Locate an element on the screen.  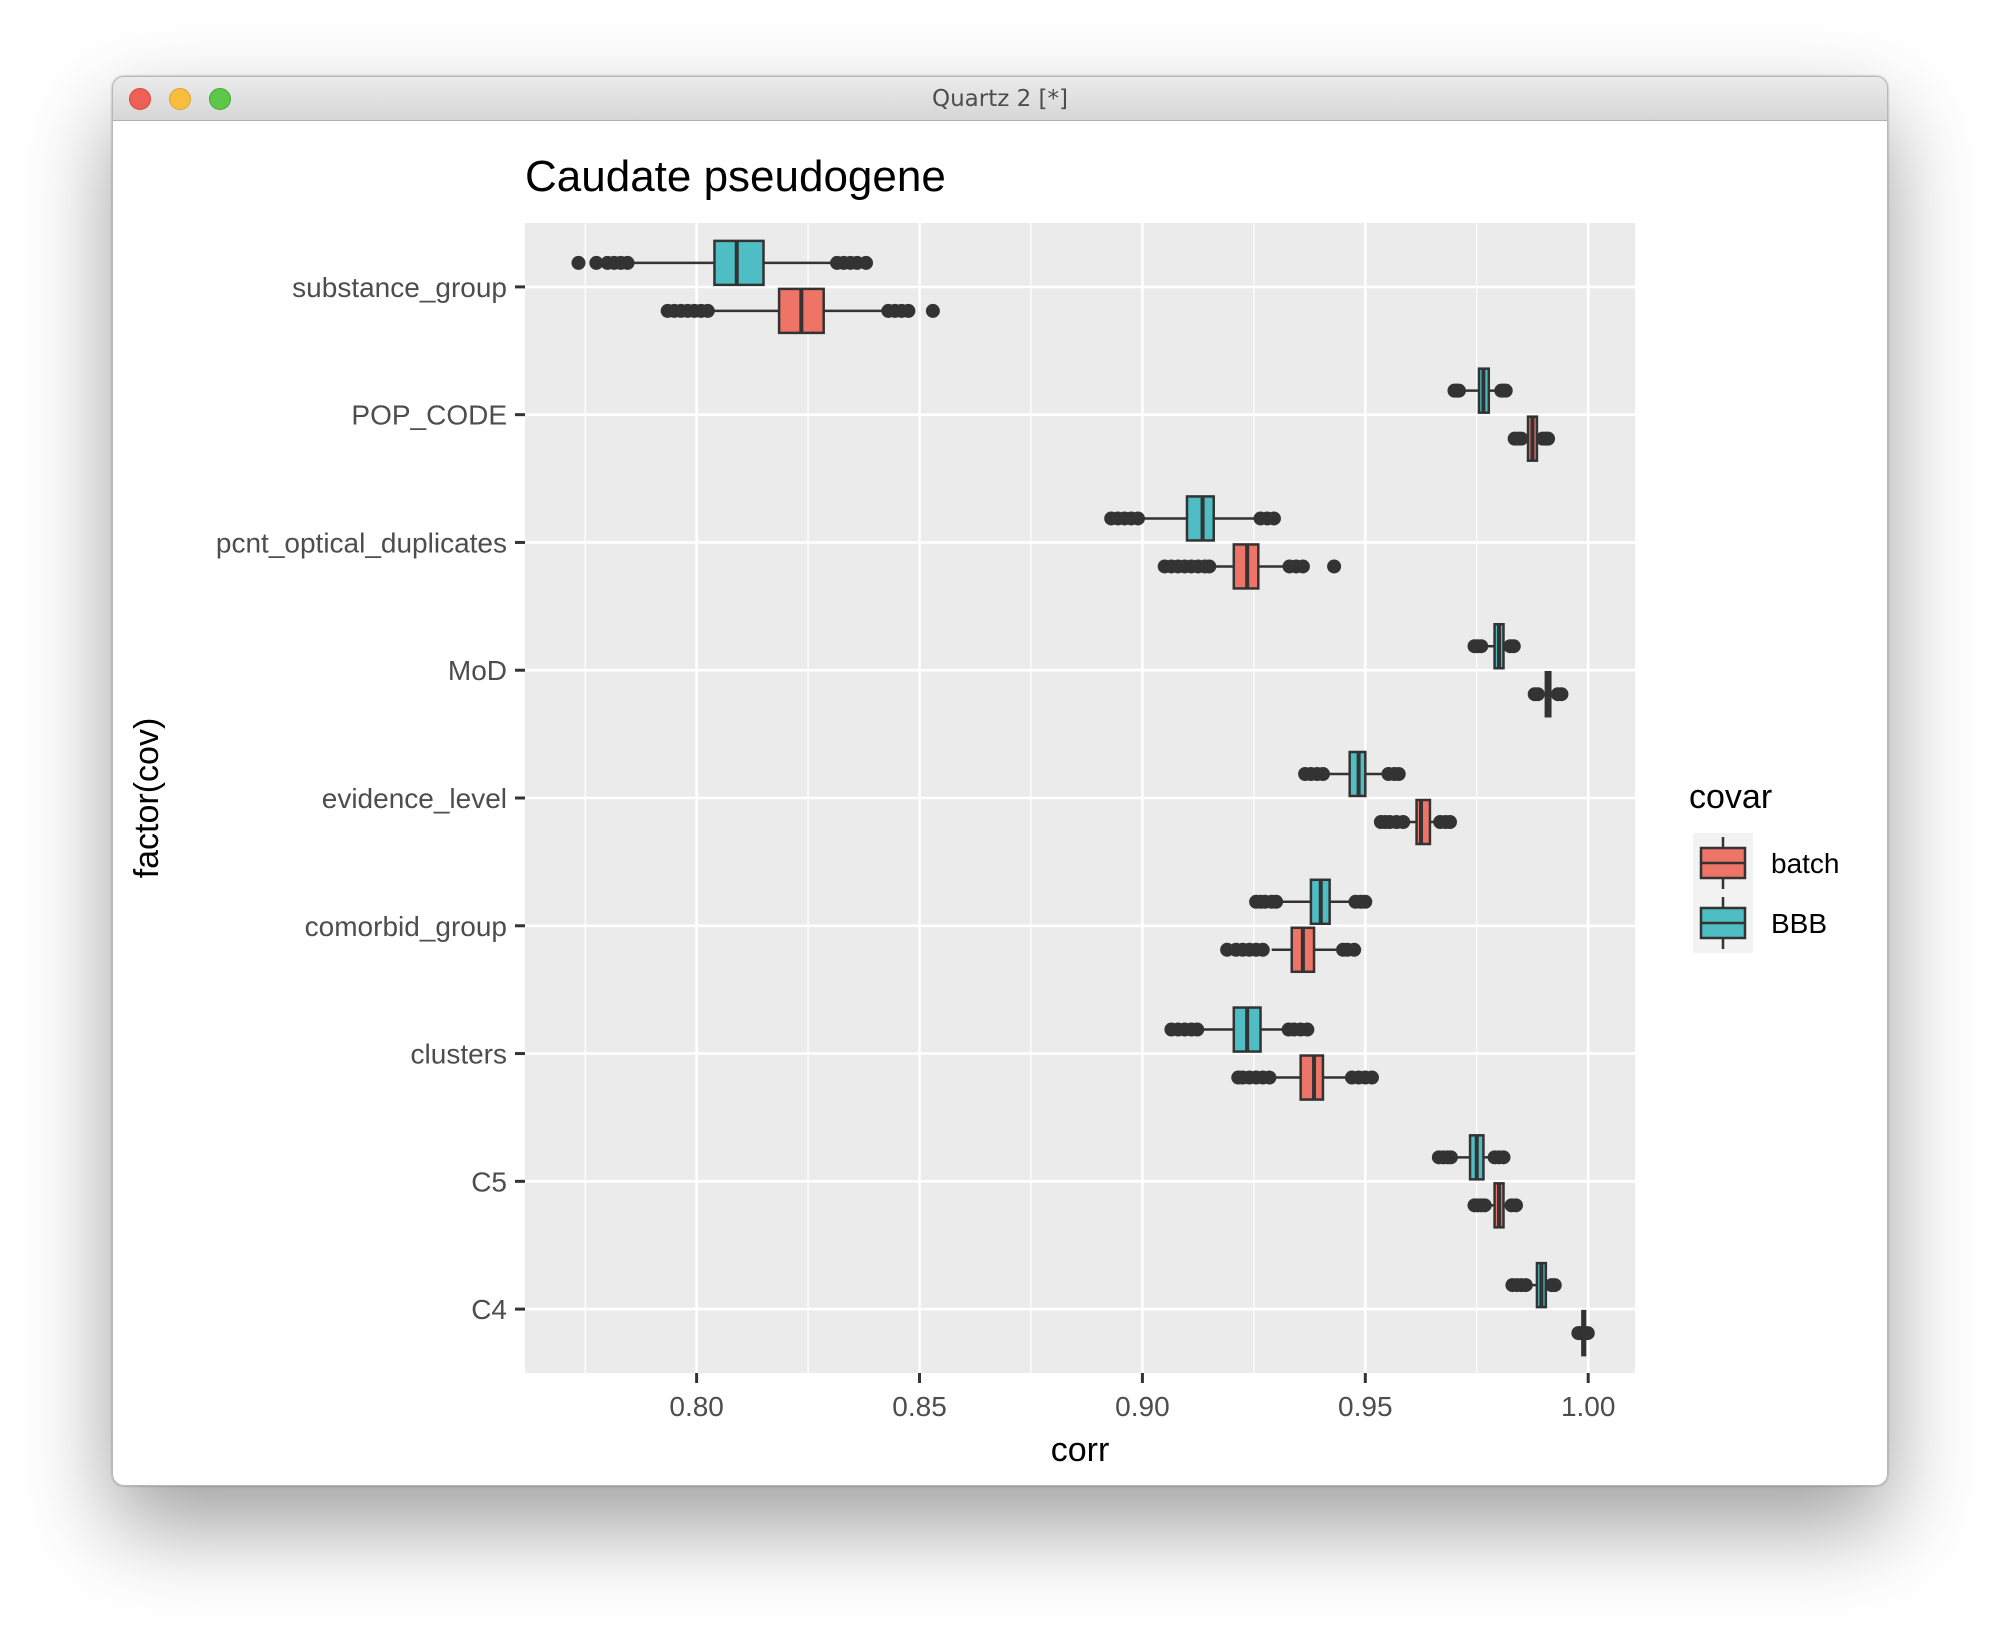
chart-title: Caudate pseudogene is located at coordinates (735, 176).